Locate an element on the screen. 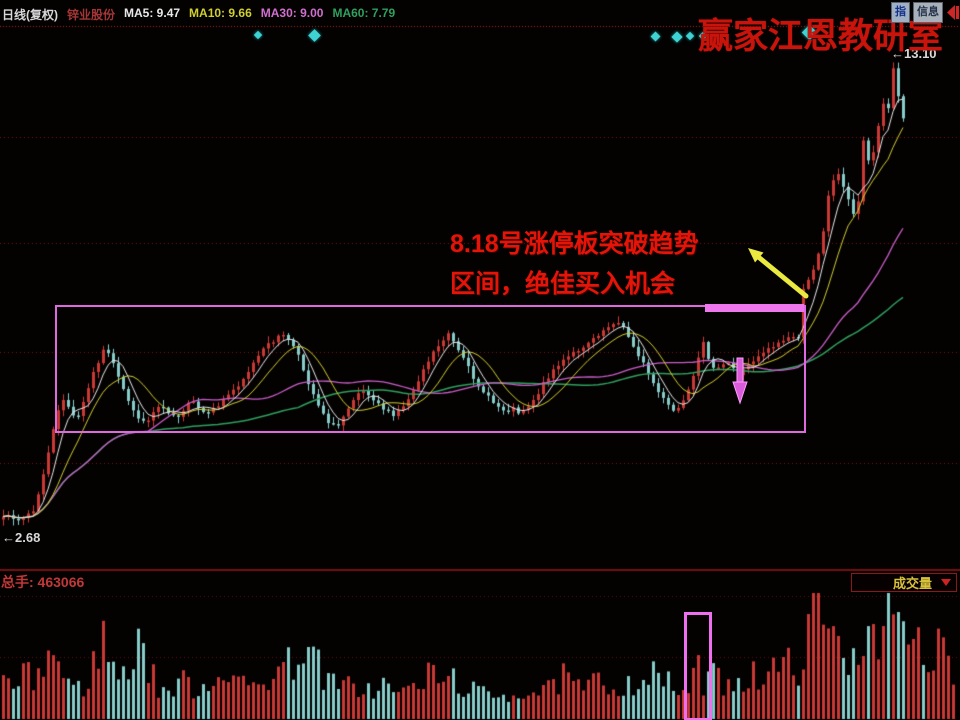 Image resolution: width=960 pixels, height=720 pixels. dropdown-triangle-icon is located at coordinates (946, 582).